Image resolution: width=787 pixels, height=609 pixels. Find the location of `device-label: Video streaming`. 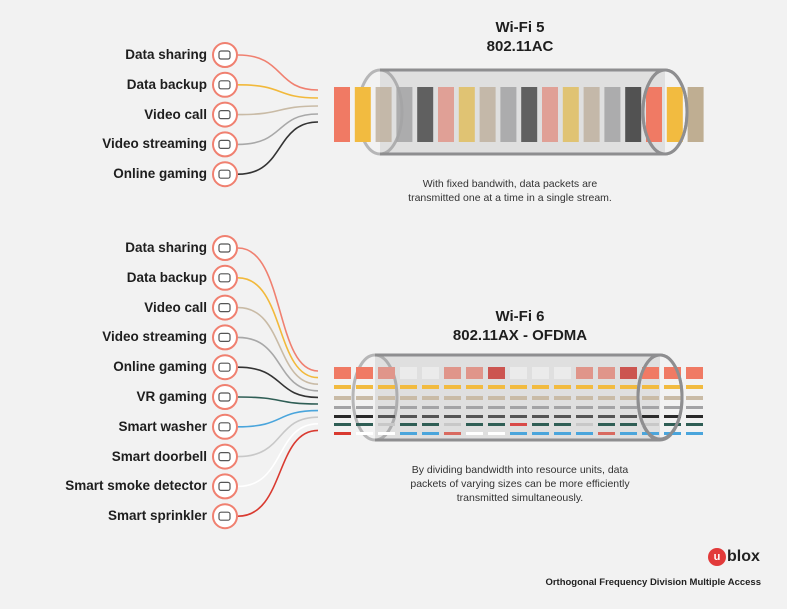

device-label: Video streaming is located at coordinates (154, 337).